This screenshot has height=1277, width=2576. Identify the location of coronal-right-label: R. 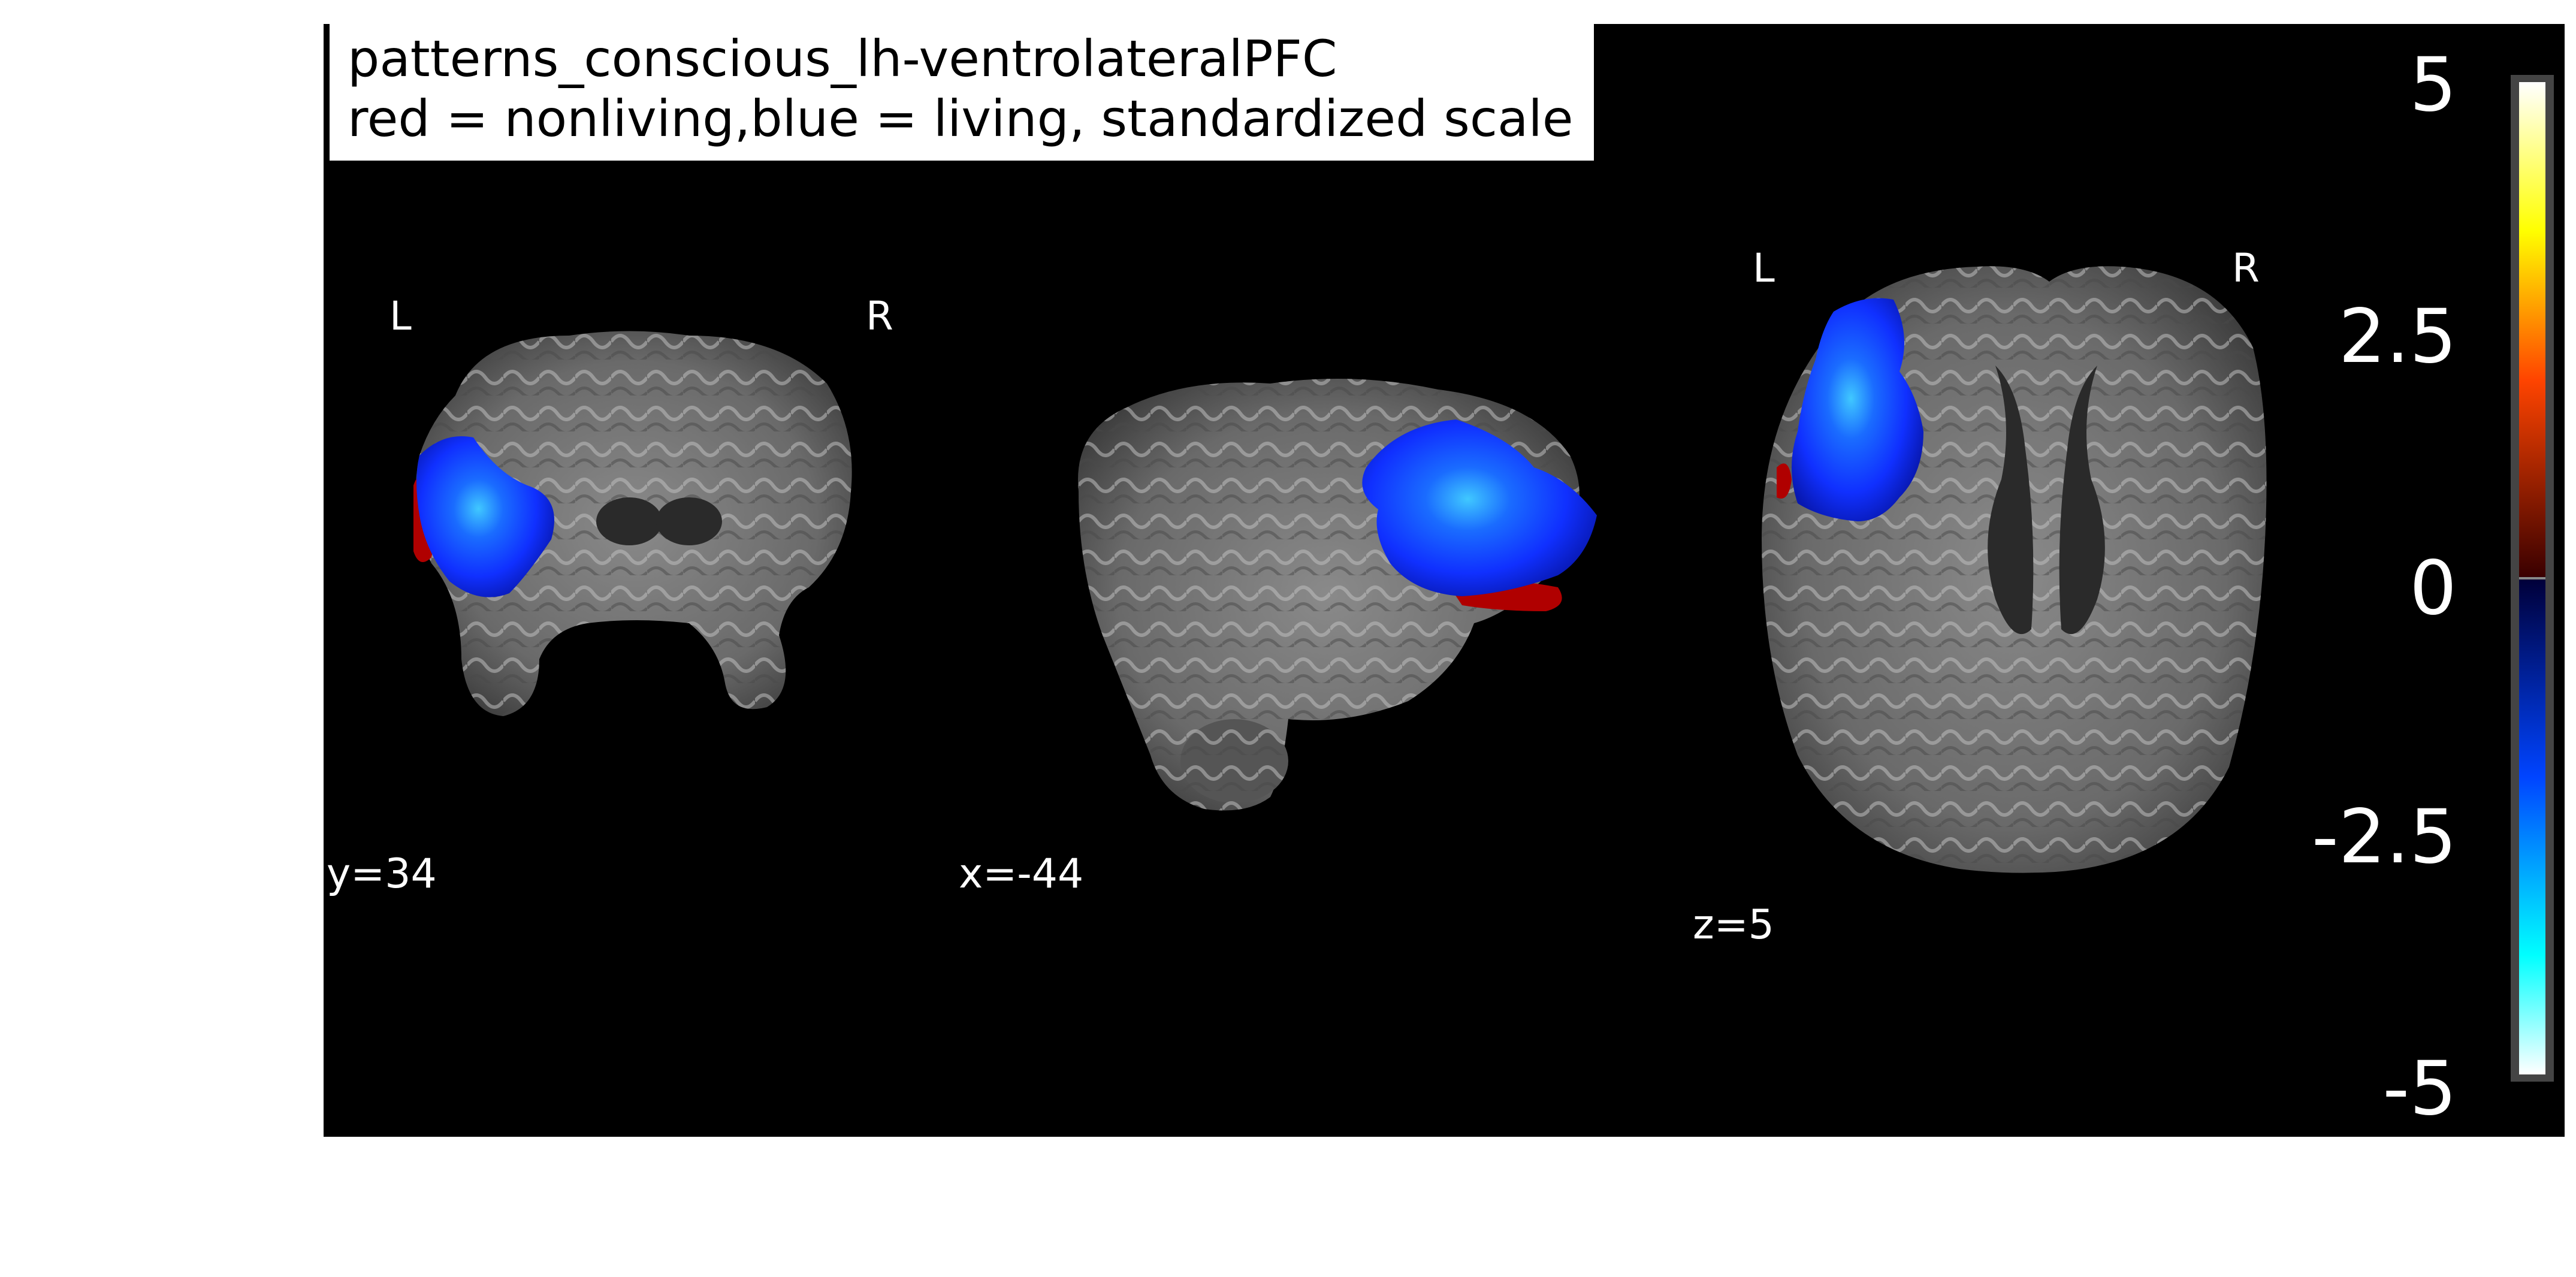
(880, 316).